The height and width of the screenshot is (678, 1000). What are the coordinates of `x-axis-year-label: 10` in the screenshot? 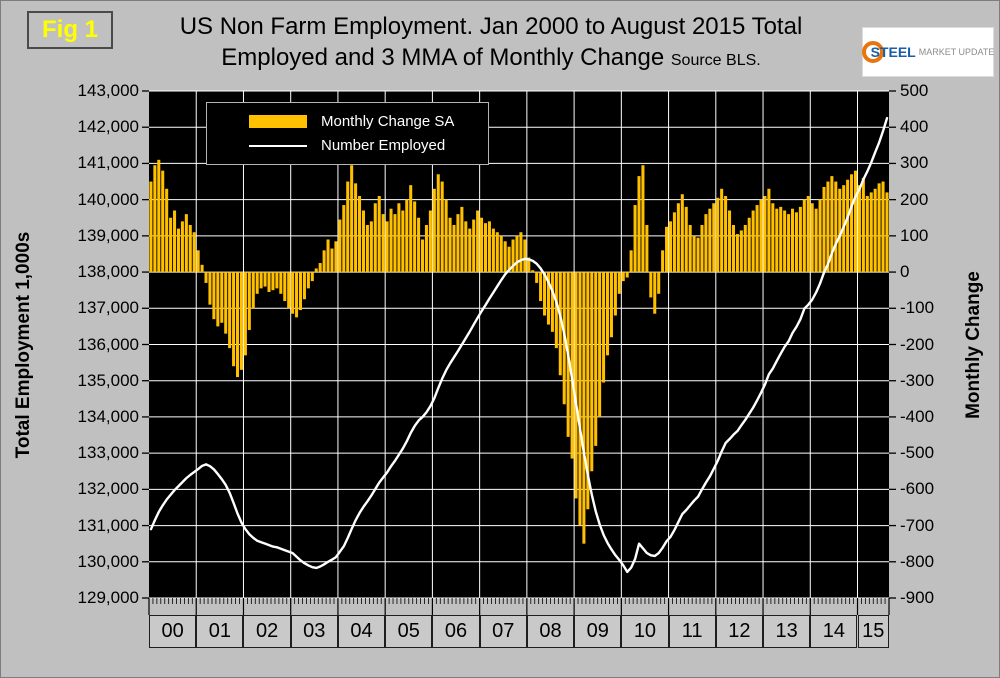 It's located at (645, 631).